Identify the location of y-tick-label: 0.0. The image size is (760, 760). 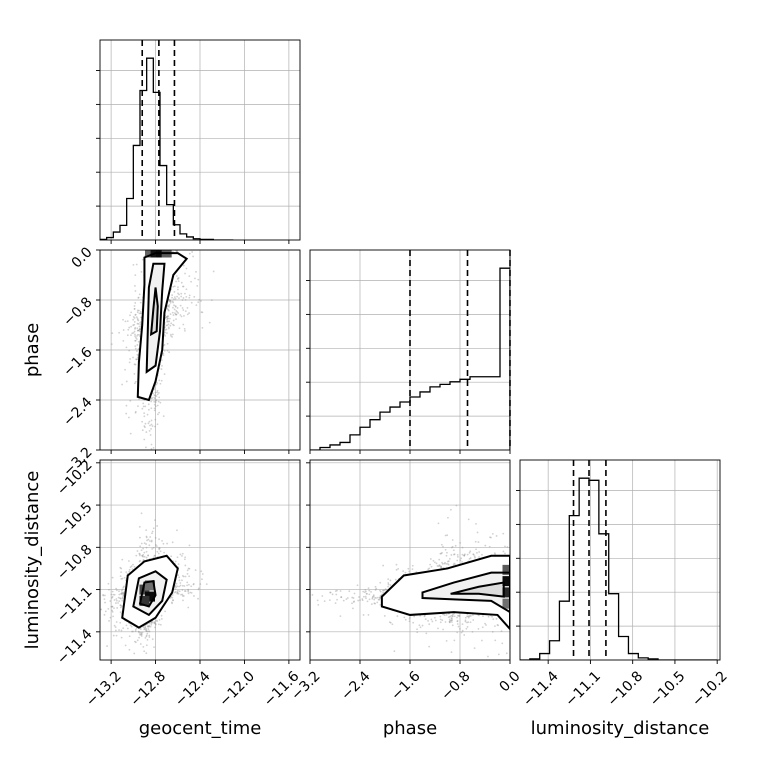
(82, 257).